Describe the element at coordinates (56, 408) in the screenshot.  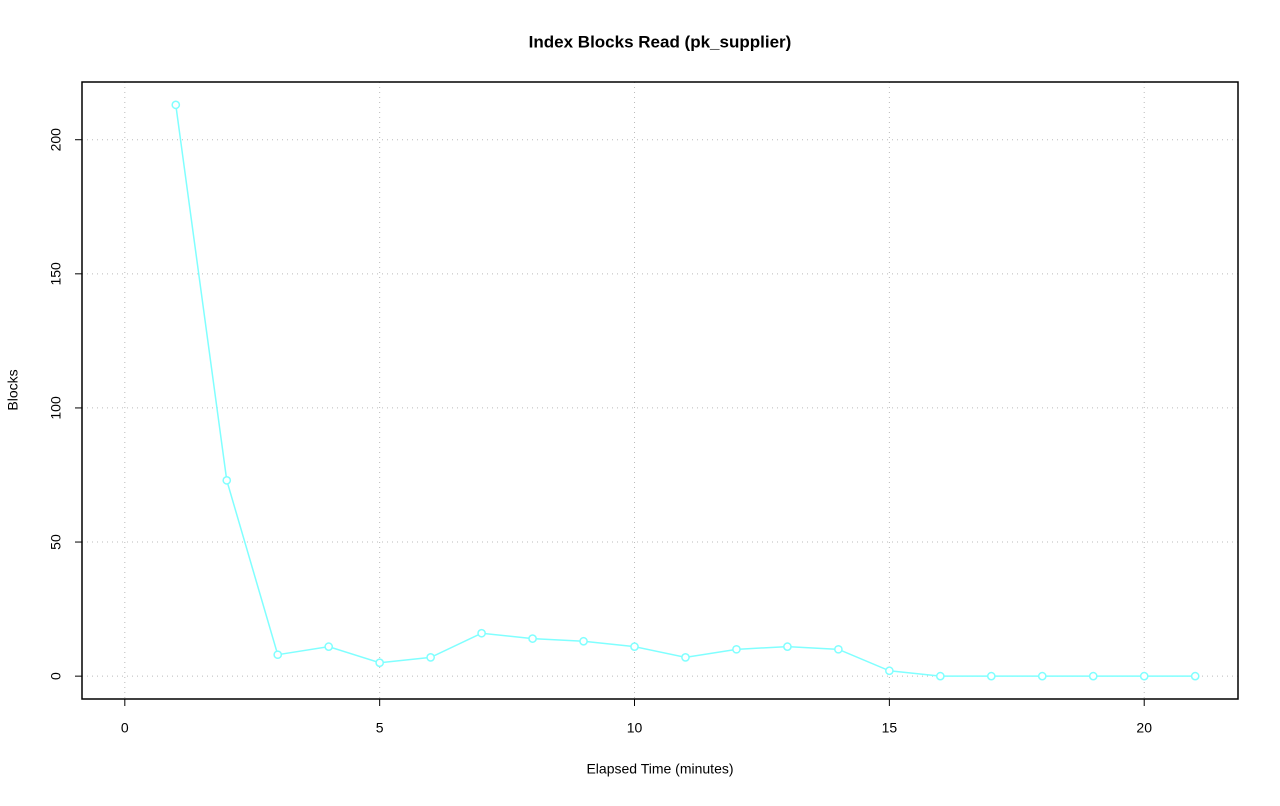
I see `y-tick-label: 100` at that location.